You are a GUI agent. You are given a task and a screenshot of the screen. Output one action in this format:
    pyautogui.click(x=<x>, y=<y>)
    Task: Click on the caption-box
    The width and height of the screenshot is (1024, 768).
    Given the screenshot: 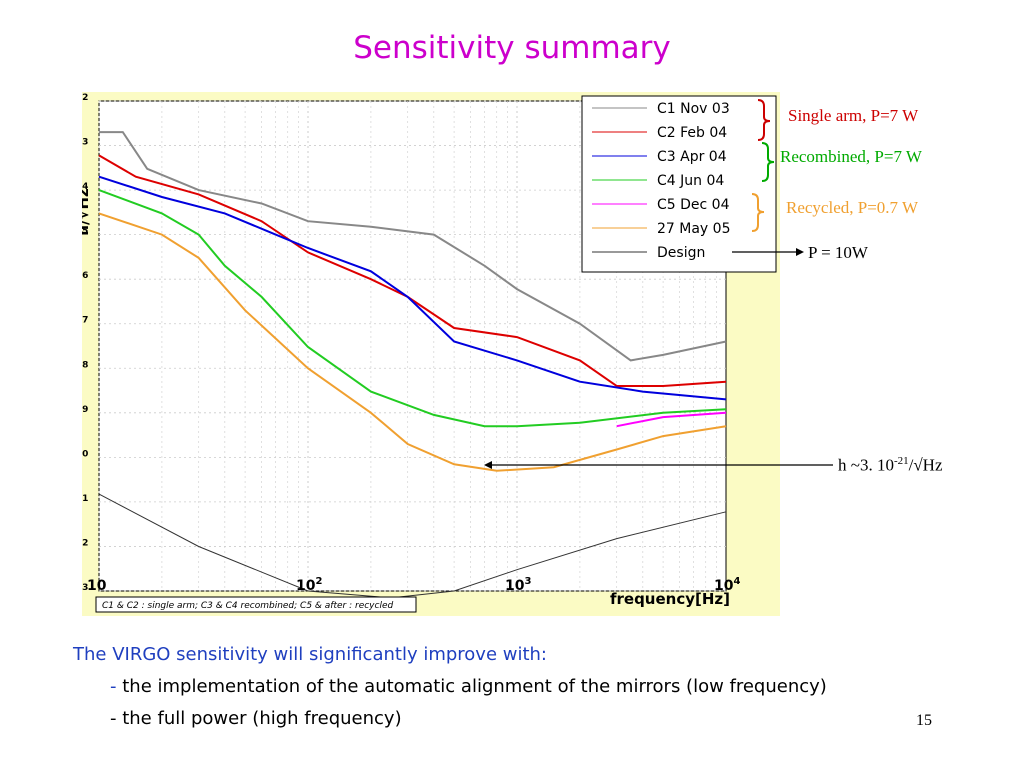 What is the action you would take?
    pyautogui.click(x=256, y=604)
    